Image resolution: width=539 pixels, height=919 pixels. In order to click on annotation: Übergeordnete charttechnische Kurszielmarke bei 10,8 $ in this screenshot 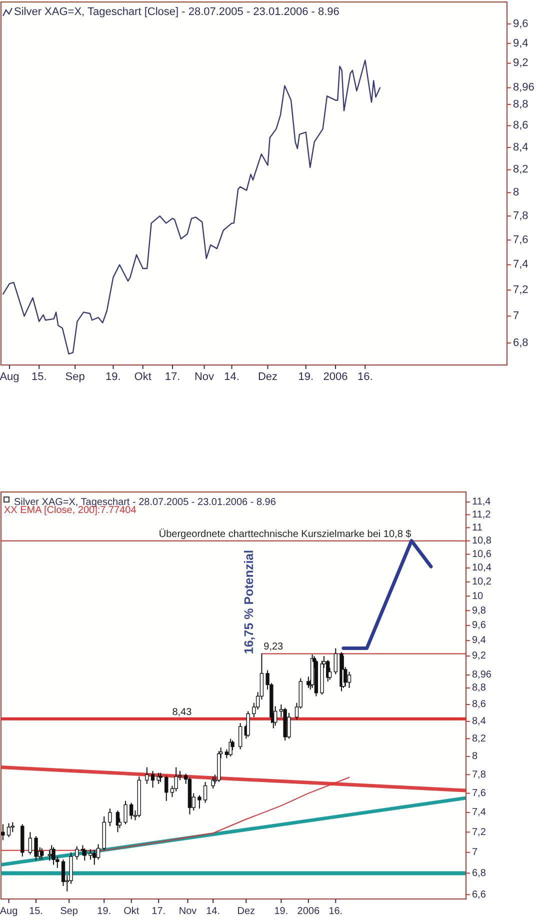, I will do `click(285, 534)`.